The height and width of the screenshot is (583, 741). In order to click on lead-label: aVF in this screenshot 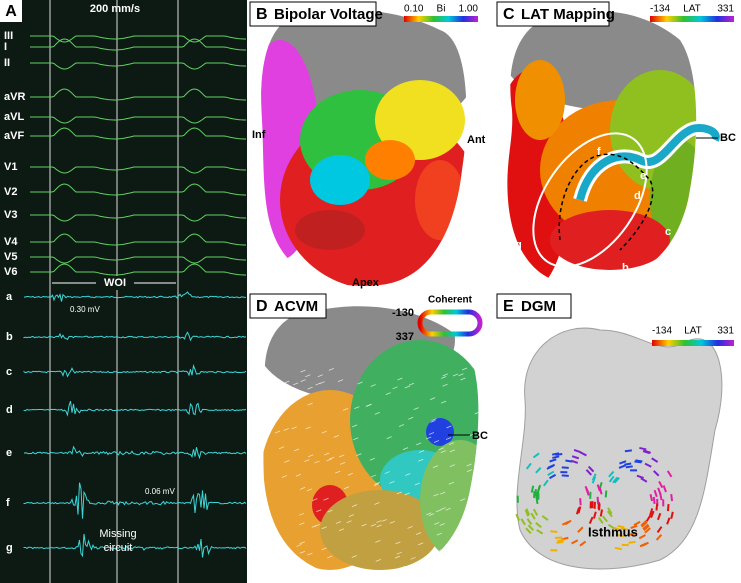, I will do `click(14, 136)`.